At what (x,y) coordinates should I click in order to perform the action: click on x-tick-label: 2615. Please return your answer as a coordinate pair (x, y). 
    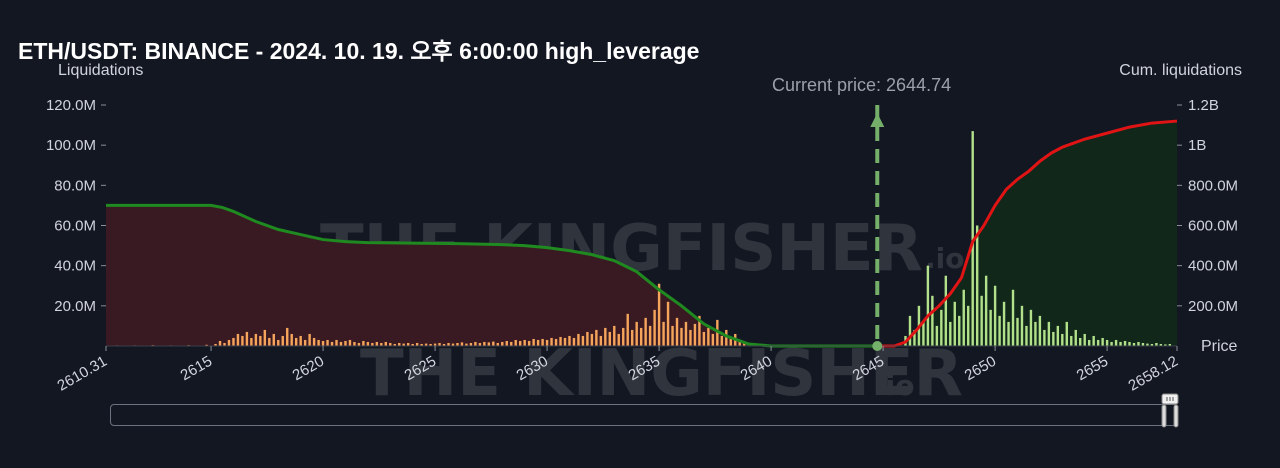
    Looking at the image, I should click on (196, 368).